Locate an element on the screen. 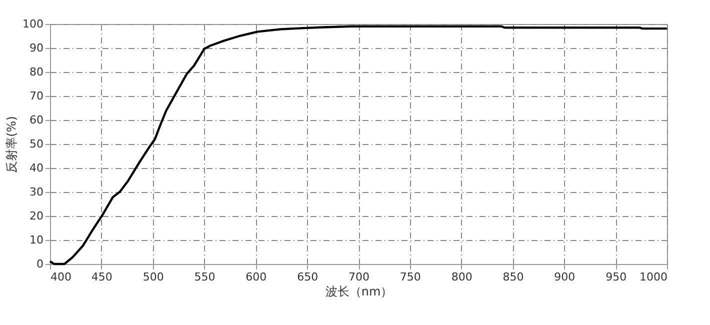  x-axis-title: 波长（nm） is located at coordinates (359, 291).